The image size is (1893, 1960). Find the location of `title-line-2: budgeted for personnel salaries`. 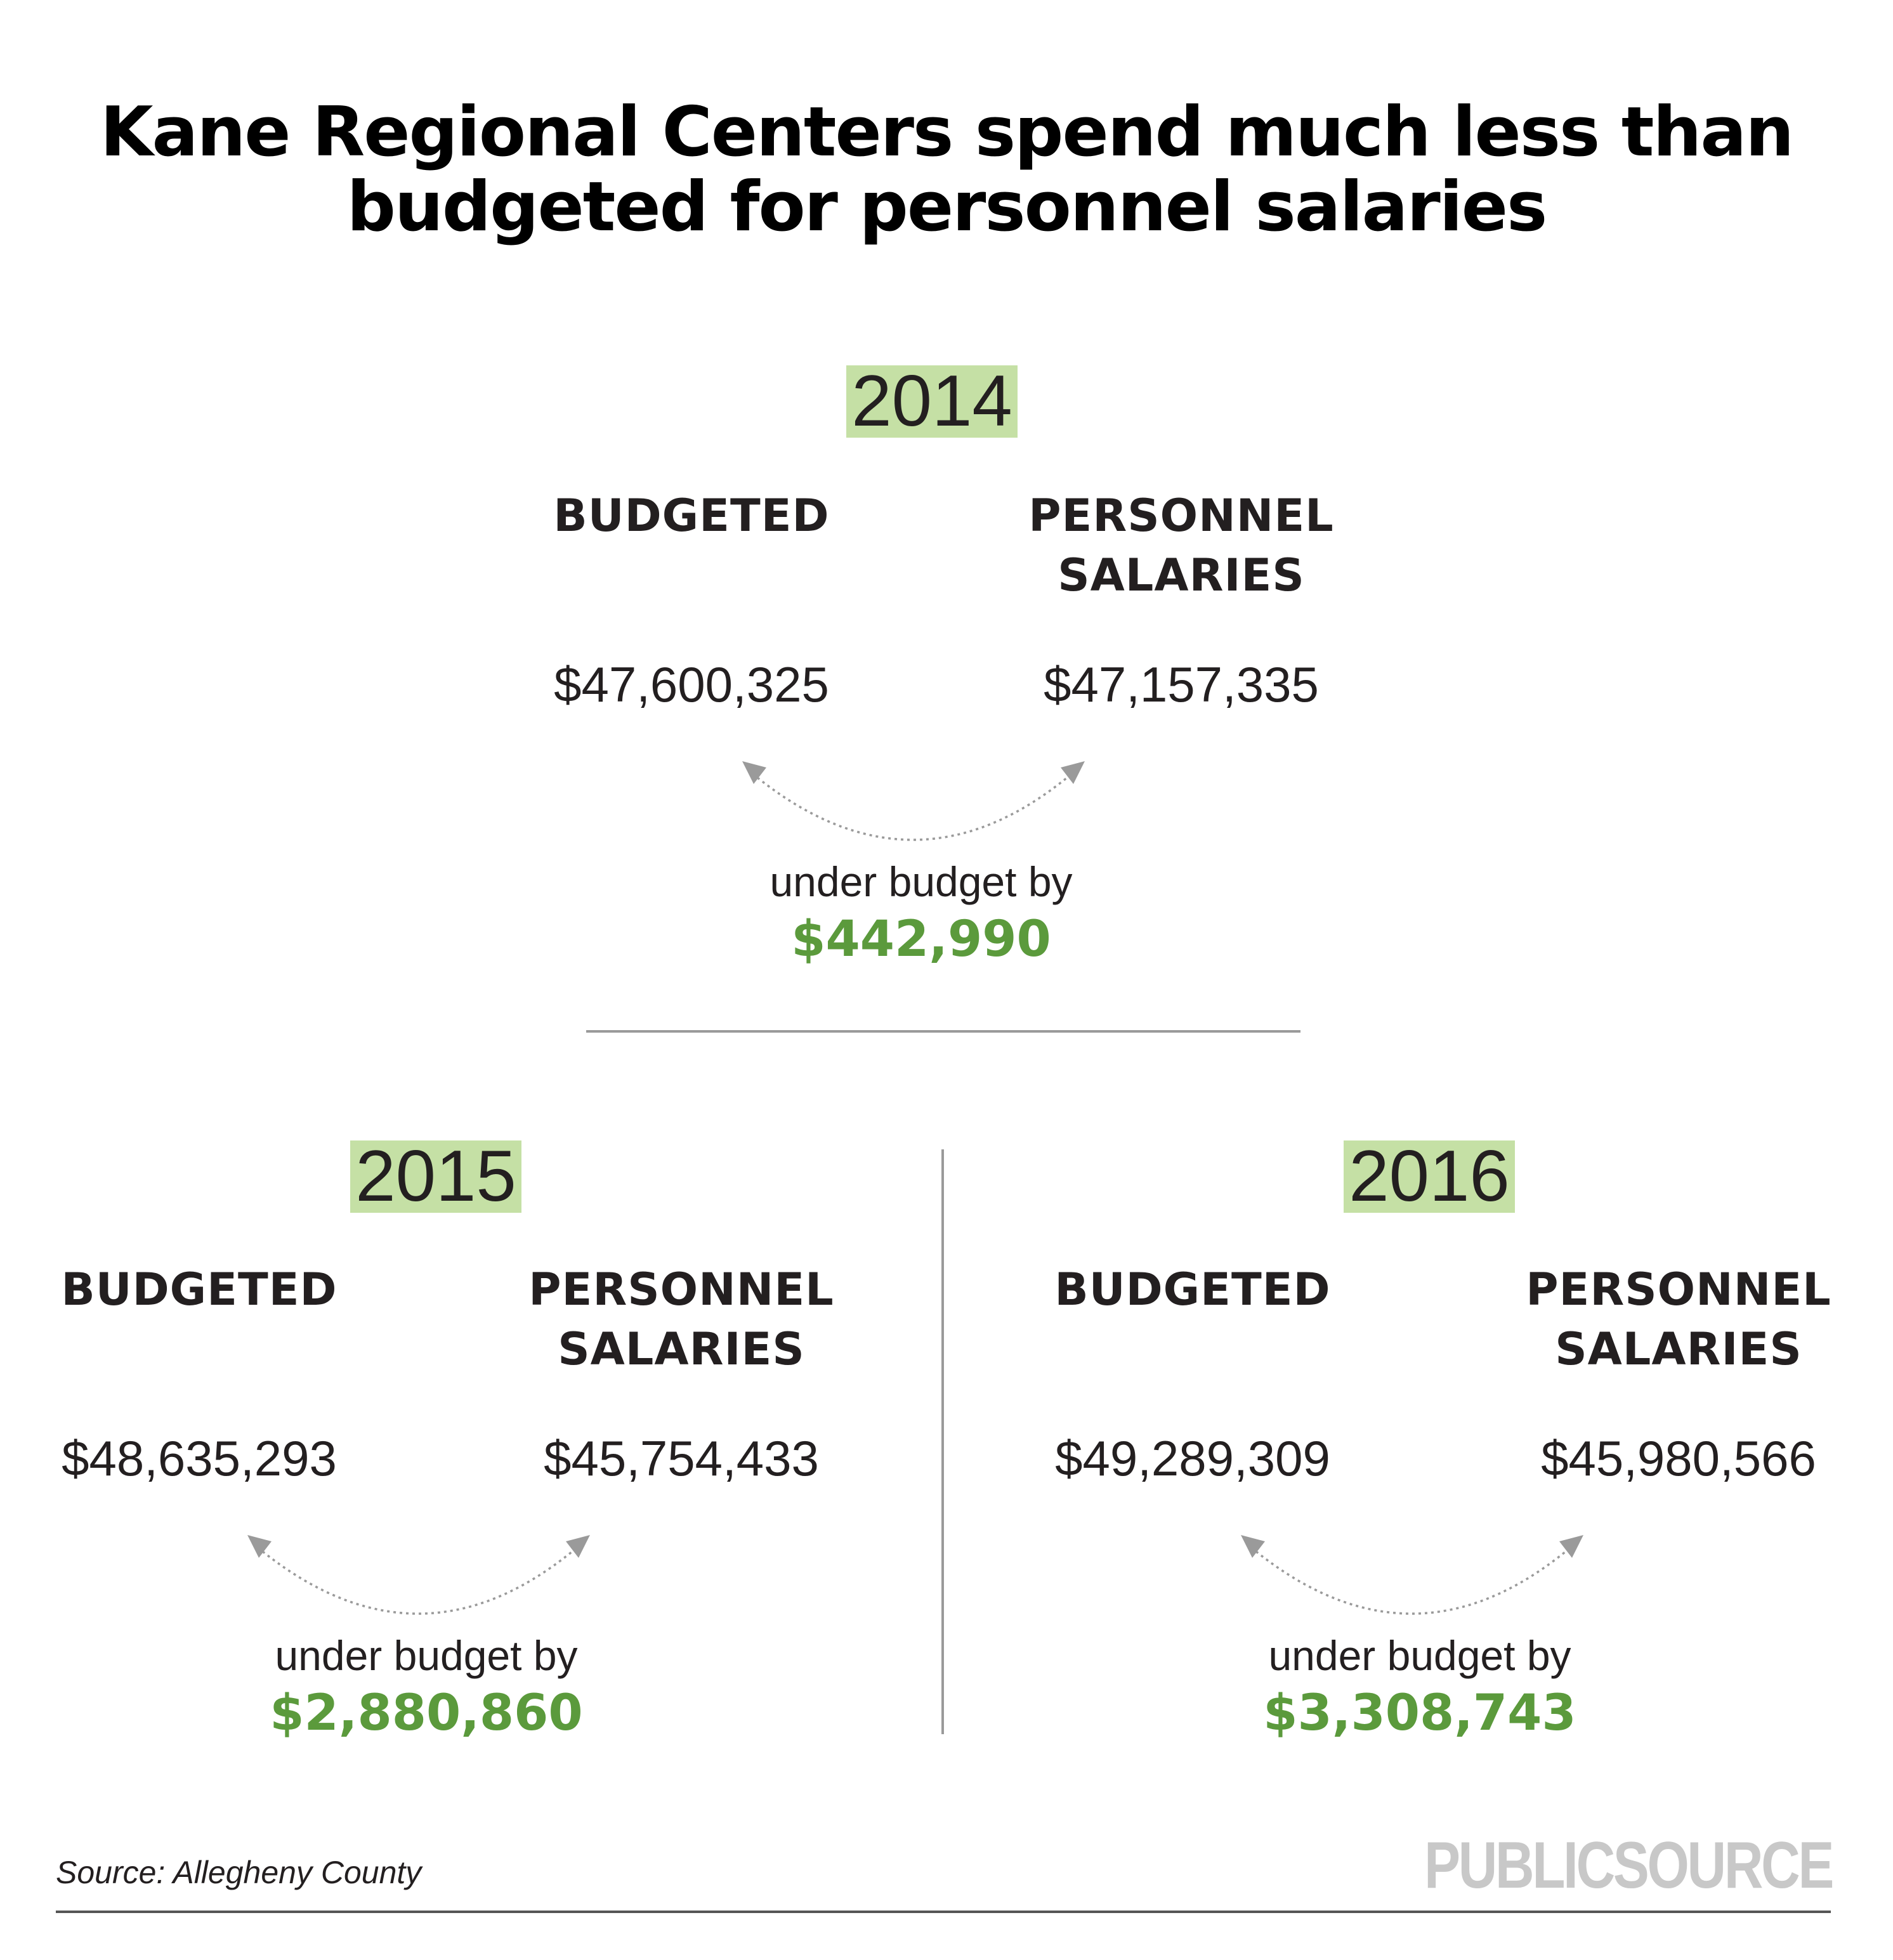

title-line-2: budgeted for personnel salaries is located at coordinates (947, 207).